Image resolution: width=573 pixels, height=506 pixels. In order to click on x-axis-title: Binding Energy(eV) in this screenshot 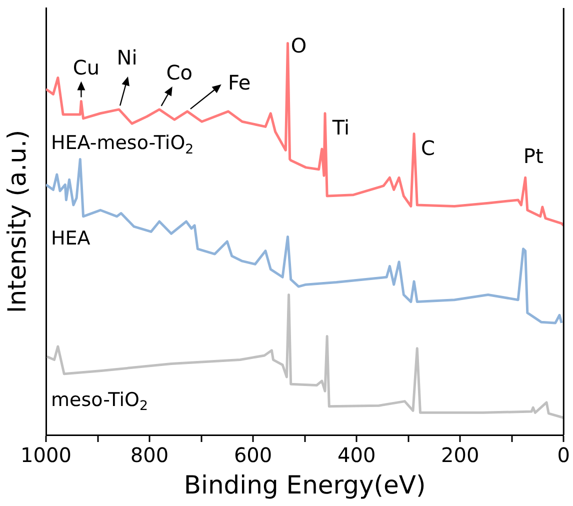, I will do `click(305, 485)`.